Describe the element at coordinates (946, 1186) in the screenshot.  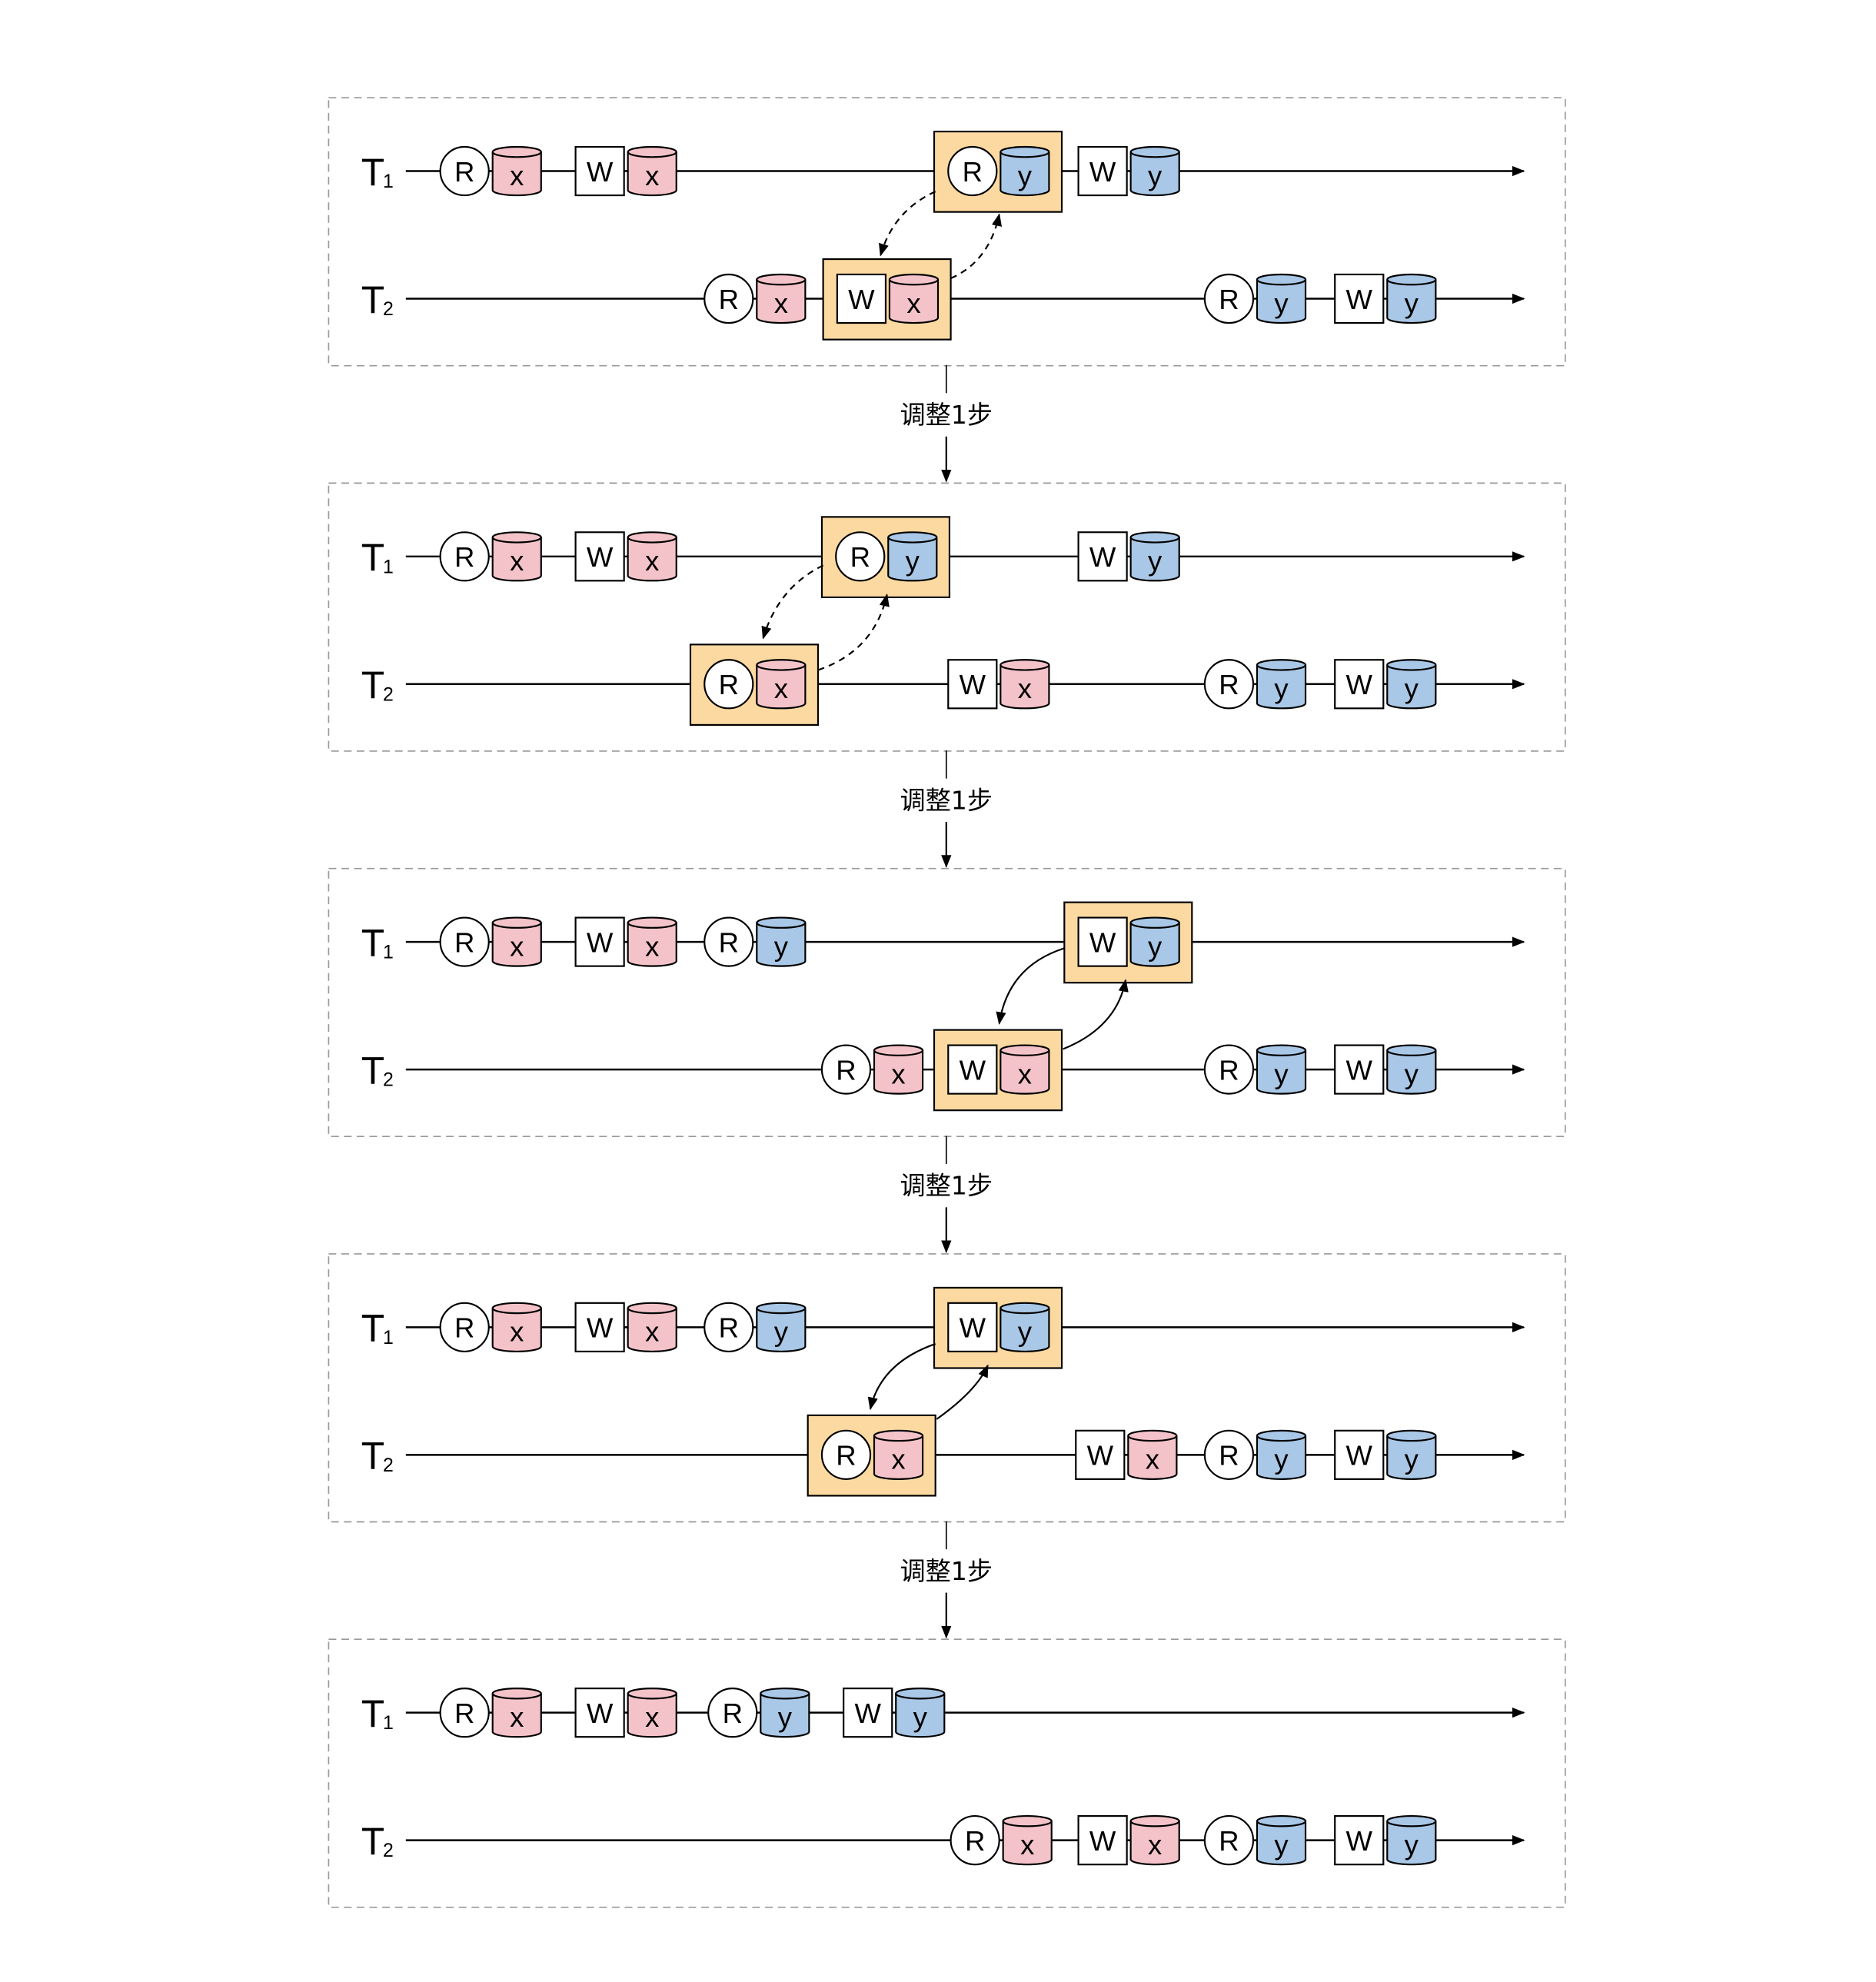
I see `step-label: 调整1步` at that location.